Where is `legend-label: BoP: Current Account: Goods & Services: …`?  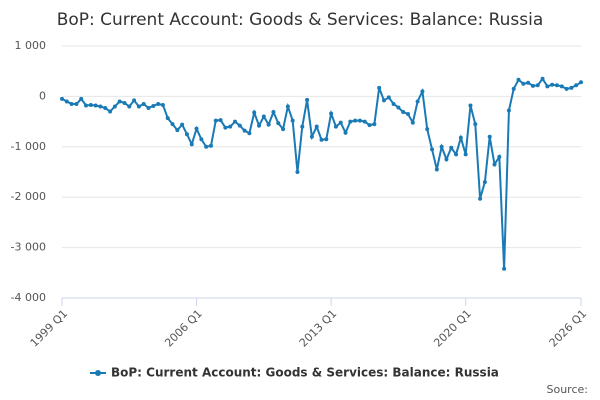 legend-label: BoP: Current Account: Goods & Services: … is located at coordinates (305, 373).